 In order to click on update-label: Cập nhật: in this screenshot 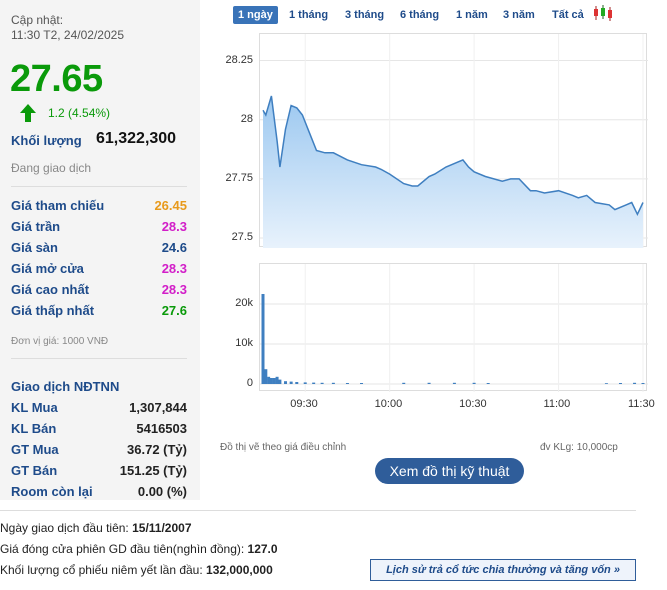, I will do `click(37, 20)`.